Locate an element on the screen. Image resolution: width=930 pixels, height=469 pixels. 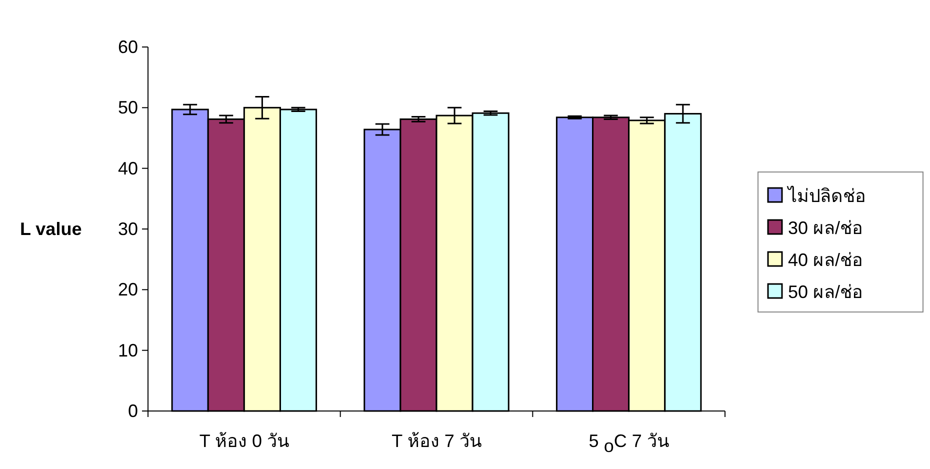
y-tick-label: 40 is located at coordinates (128, 168).